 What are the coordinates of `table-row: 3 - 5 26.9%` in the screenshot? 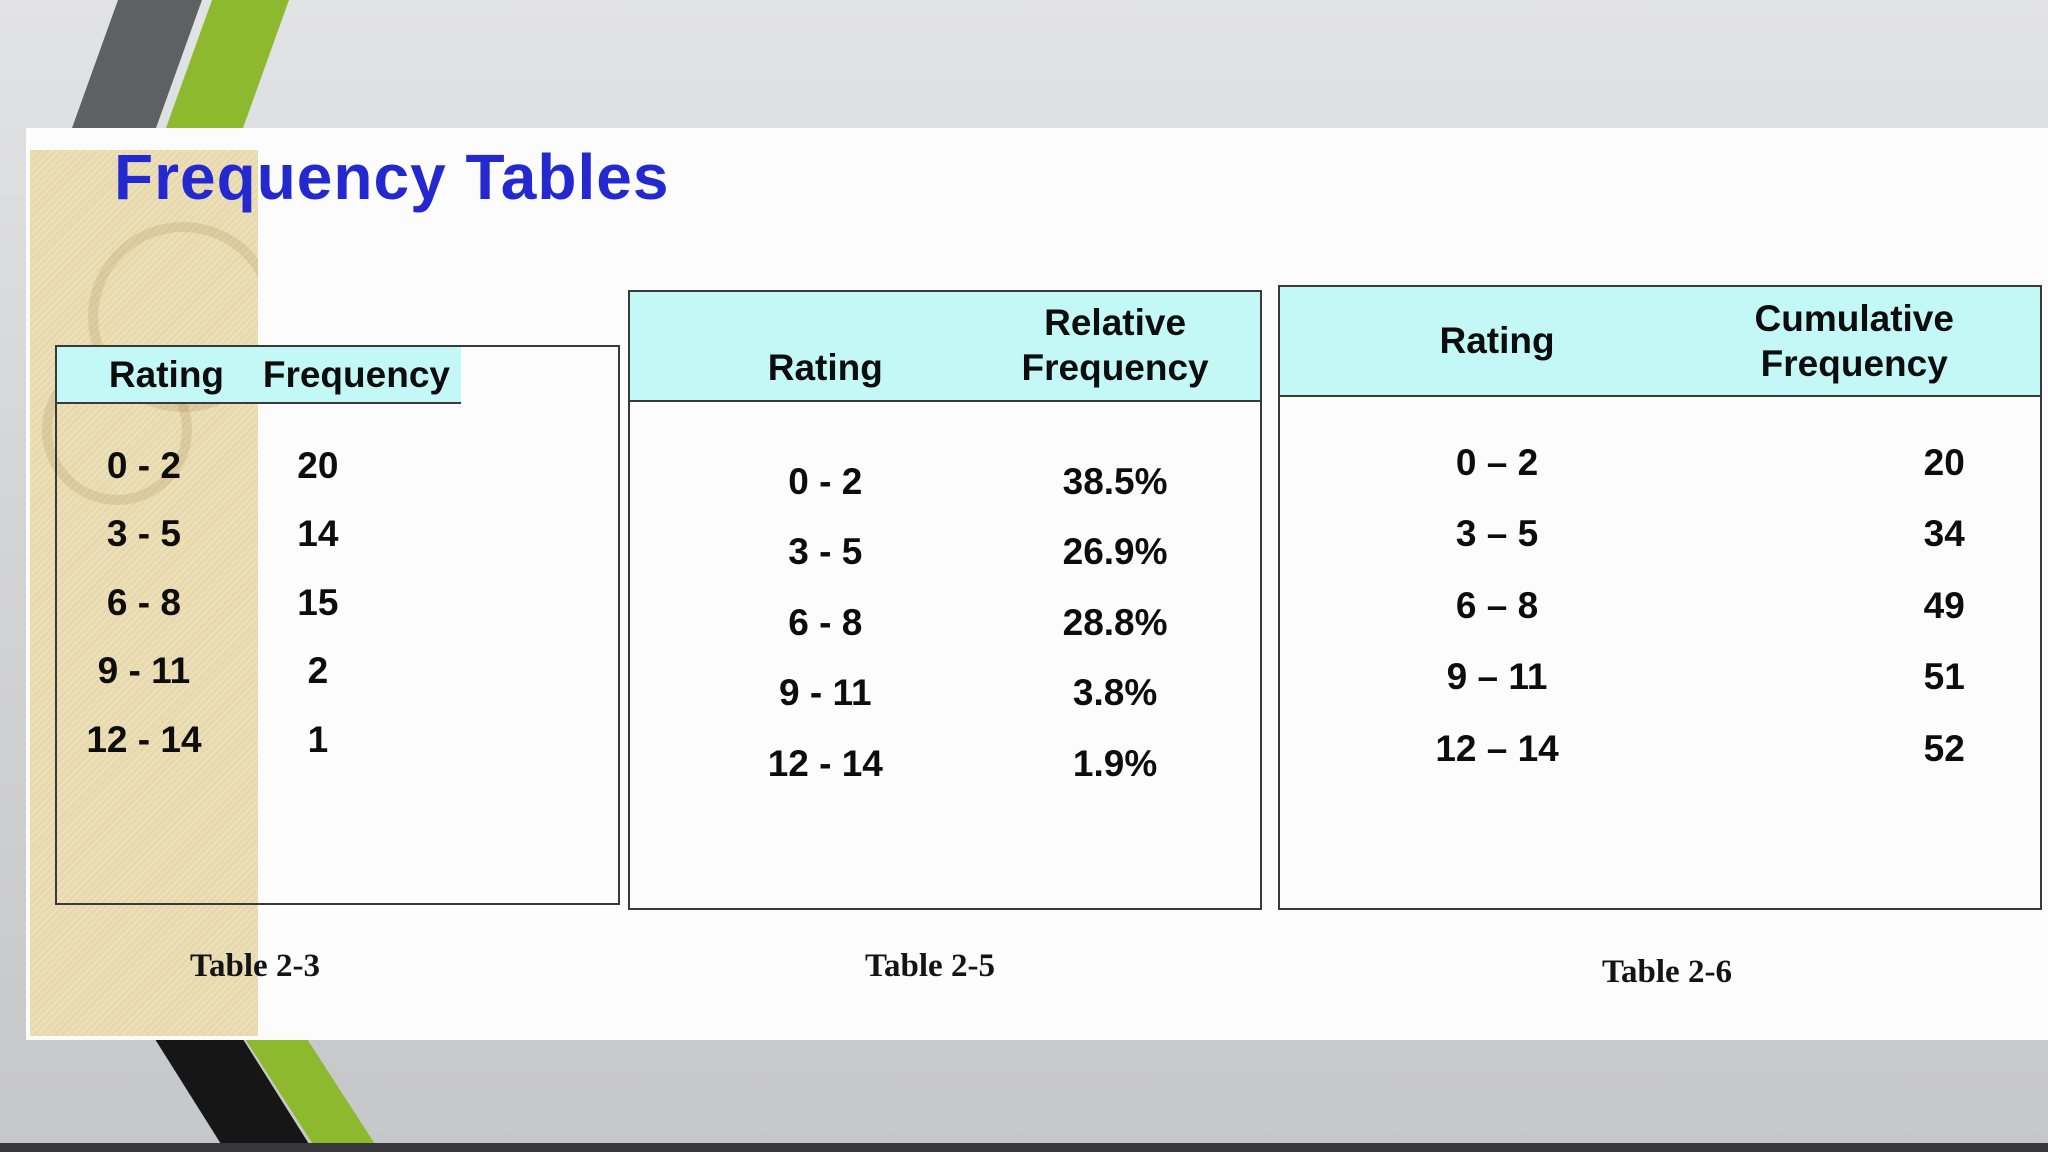 It's located at (970, 552).